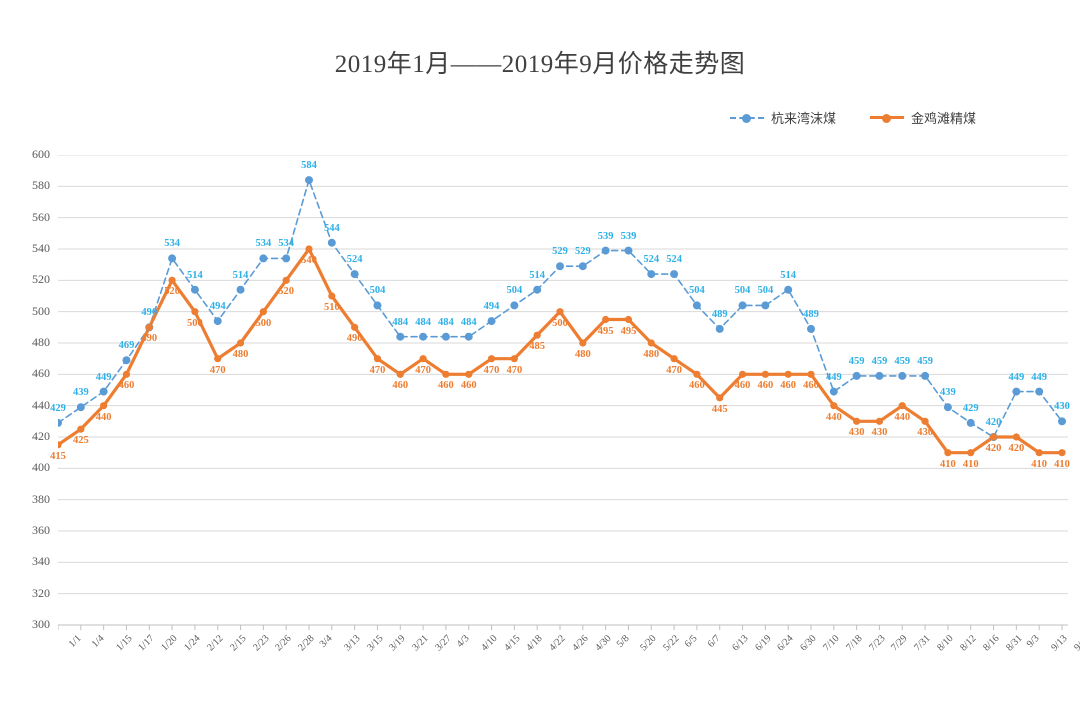 This screenshot has height=702, width=1080. What do you see at coordinates (240, 354) in the screenshot?
I see `data-label: 480` at bounding box center [240, 354].